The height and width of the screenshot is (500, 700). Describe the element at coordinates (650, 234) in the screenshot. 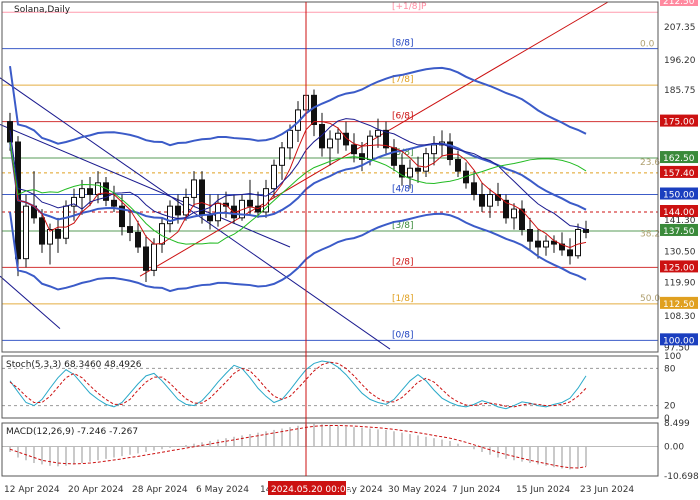

I see `fib-label: 38.2` at that location.